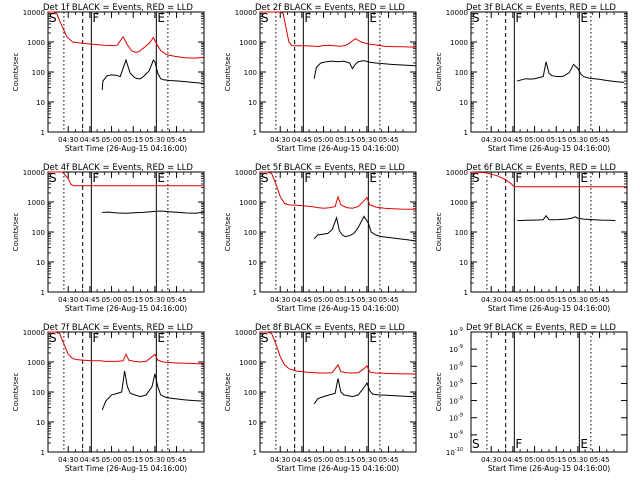 This screenshot has height=484, width=640. What do you see at coordinates (454, 452) in the screenshot?
I see `y-tick-label: 10⁻¹⁰` at bounding box center [454, 452].